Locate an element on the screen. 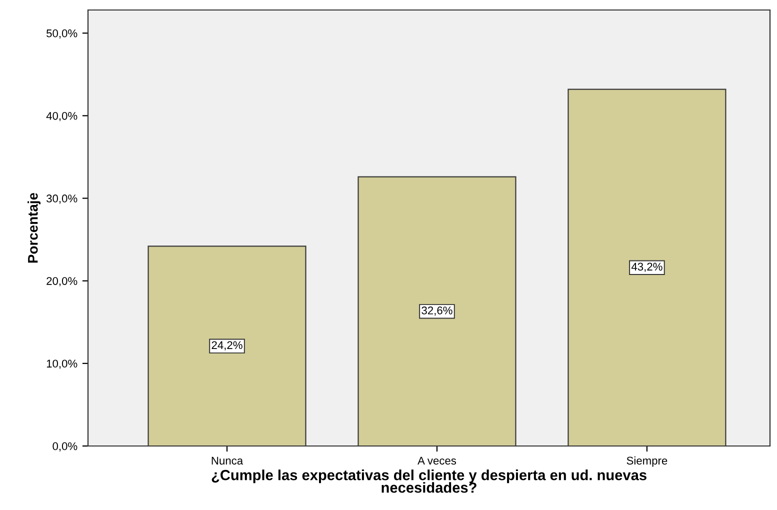 The height and width of the screenshot is (510, 777). x-tick-label: Siempre is located at coordinates (647, 461).